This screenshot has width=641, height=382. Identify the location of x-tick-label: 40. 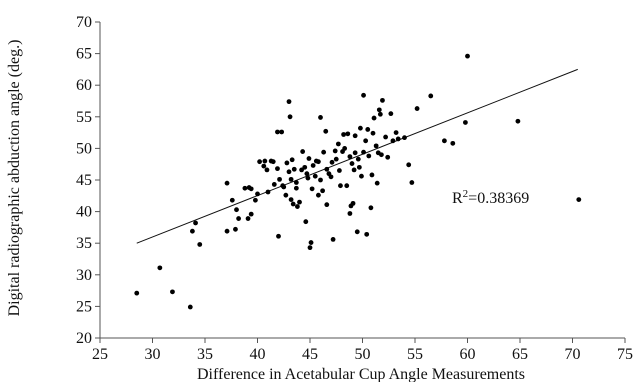
(258, 354).